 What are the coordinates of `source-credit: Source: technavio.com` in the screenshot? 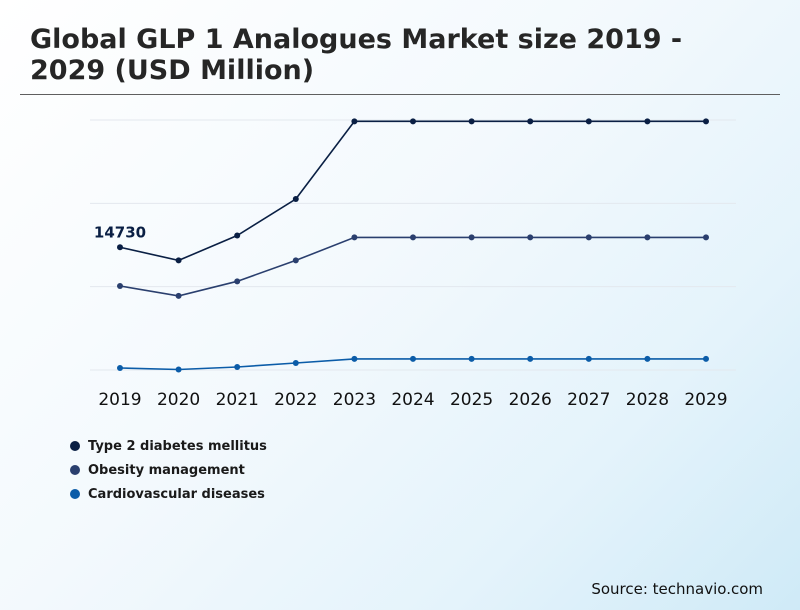 It's located at (677, 589).